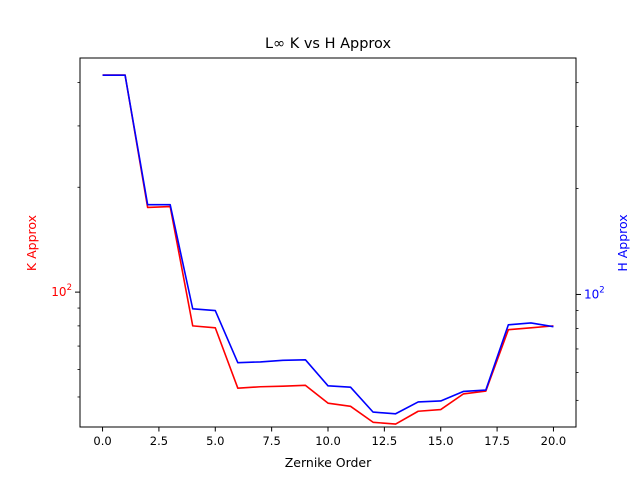 The height and width of the screenshot is (485, 640). I want to click on x-axis-label: Zernike Order, so click(328, 462).